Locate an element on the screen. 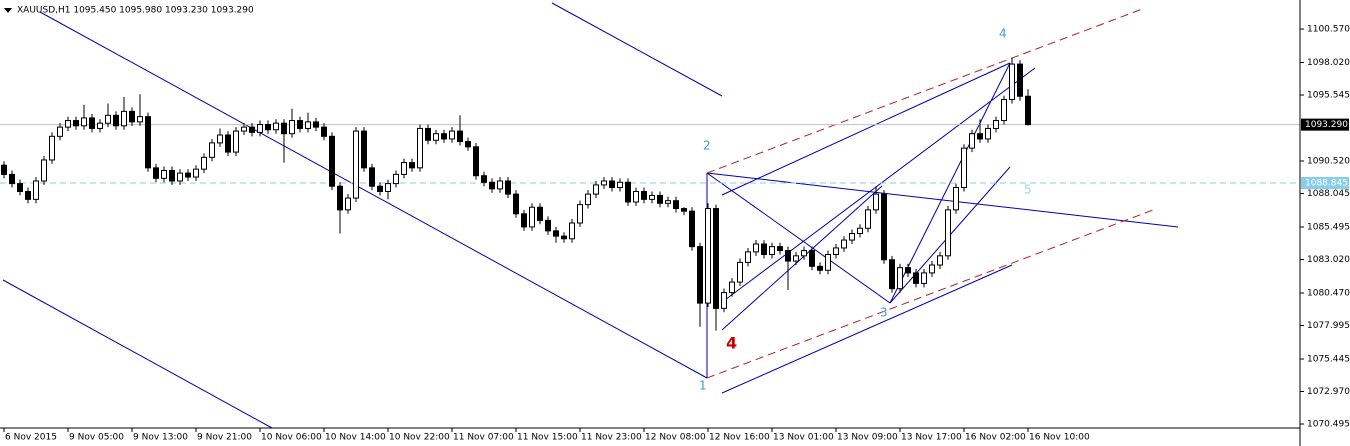 This screenshot has height=446, width=1350. x-tick-label: 10 Nov 22:00 is located at coordinates (419, 438).